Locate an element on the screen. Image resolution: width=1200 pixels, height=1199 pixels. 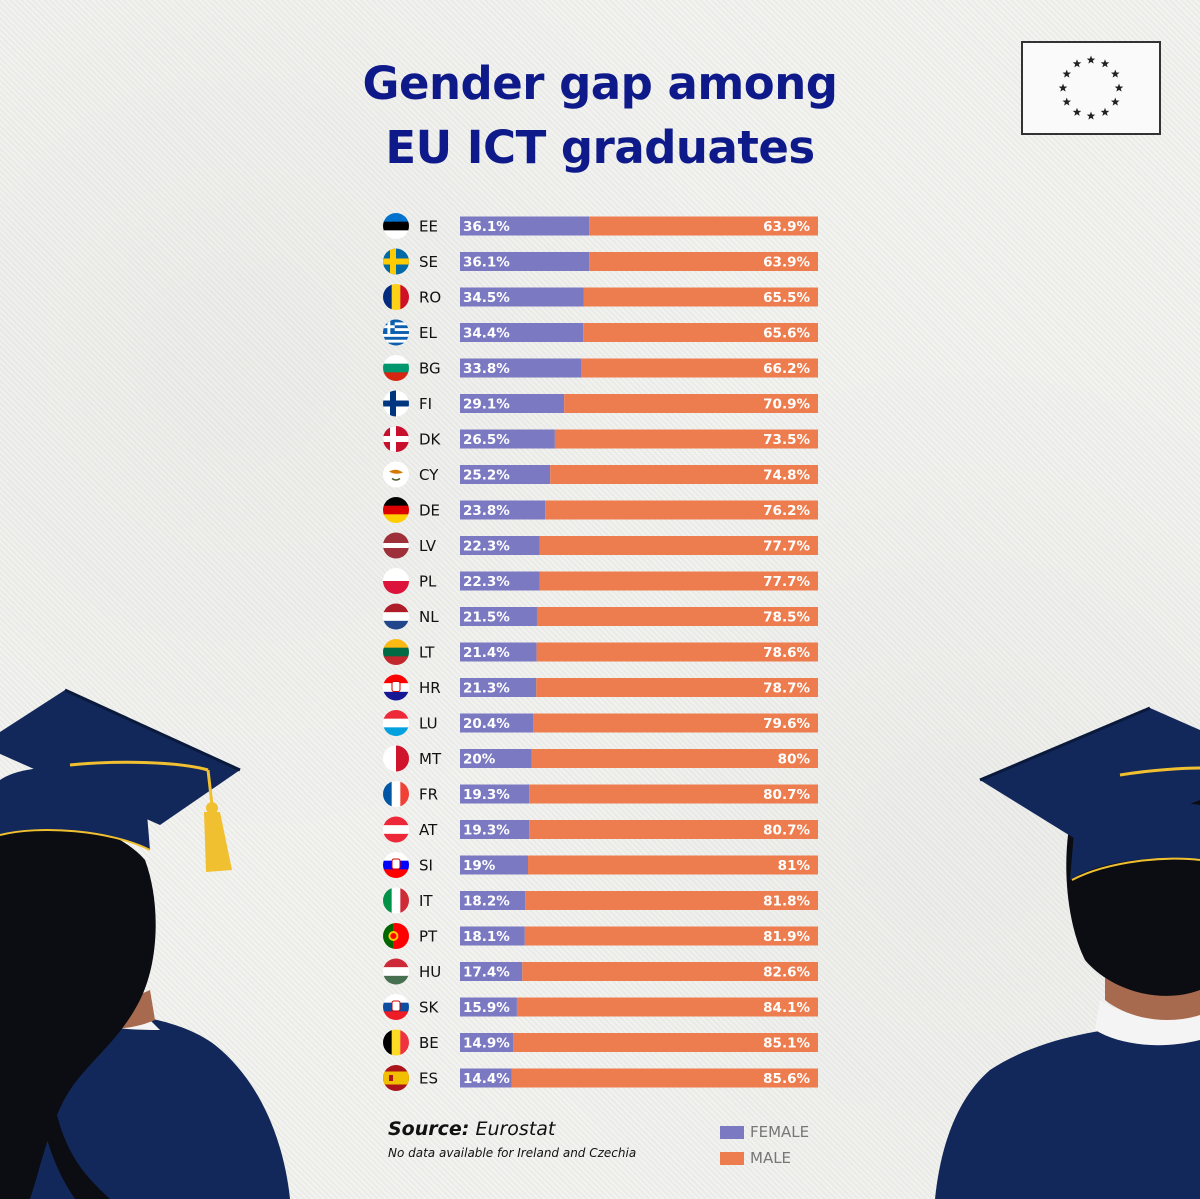
bar-row-hu: HU 17.4% 82.6% is located at coordinates (600, 971).